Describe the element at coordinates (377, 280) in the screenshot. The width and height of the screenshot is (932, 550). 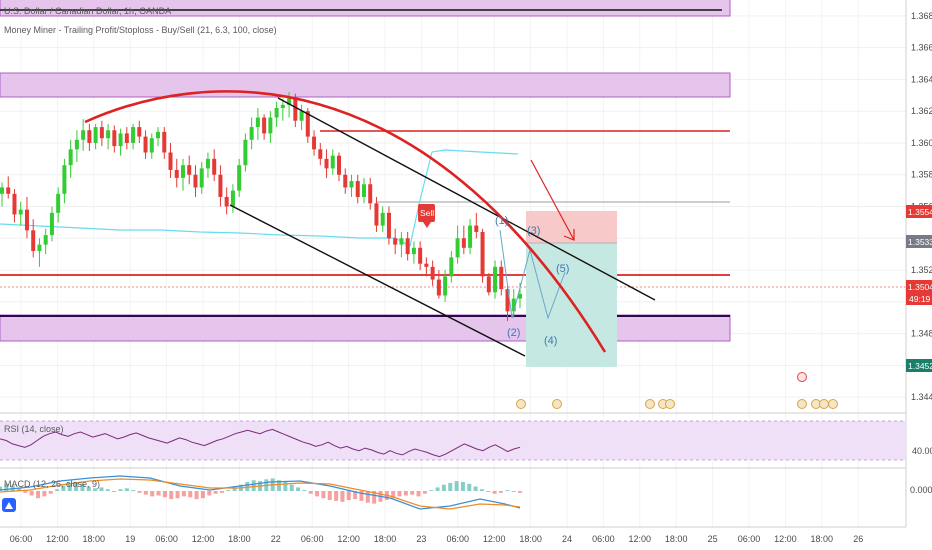
I see `channel-lower` at that location.